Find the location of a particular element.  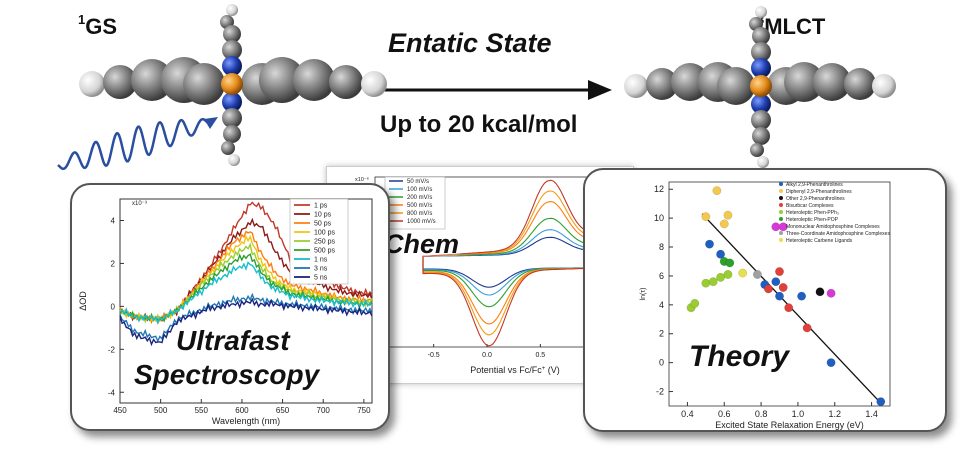

legend-label: 50 ps is located at coordinates (323, 224).